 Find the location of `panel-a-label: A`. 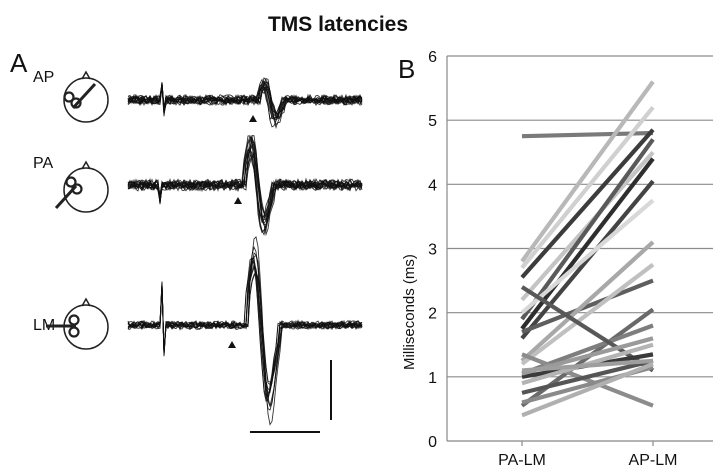

panel-a-label: A is located at coordinates (19, 63).